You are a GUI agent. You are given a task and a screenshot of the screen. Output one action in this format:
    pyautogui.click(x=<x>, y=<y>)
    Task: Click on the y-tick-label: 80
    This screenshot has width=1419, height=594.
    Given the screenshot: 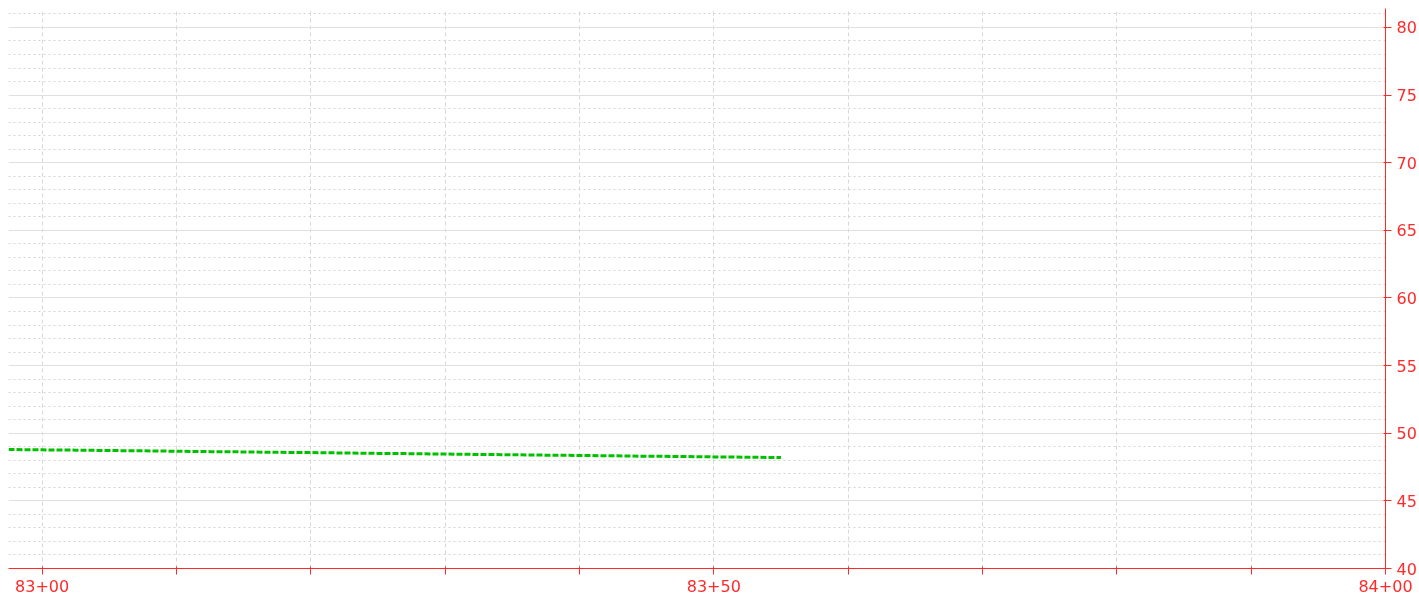 What is the action you would take?
    pyautogui.click(x=1406, y=28)
    